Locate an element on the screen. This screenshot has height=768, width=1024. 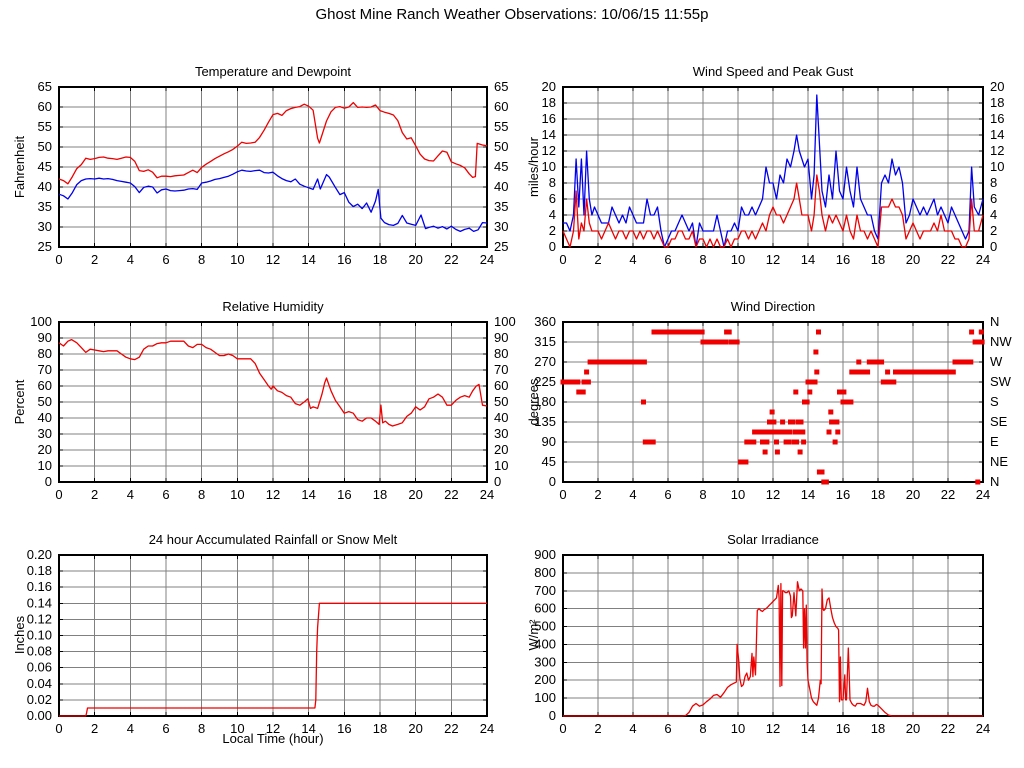
accumulated-rainfall-y-tick: 0.02 is located at coordinates (39, 699).